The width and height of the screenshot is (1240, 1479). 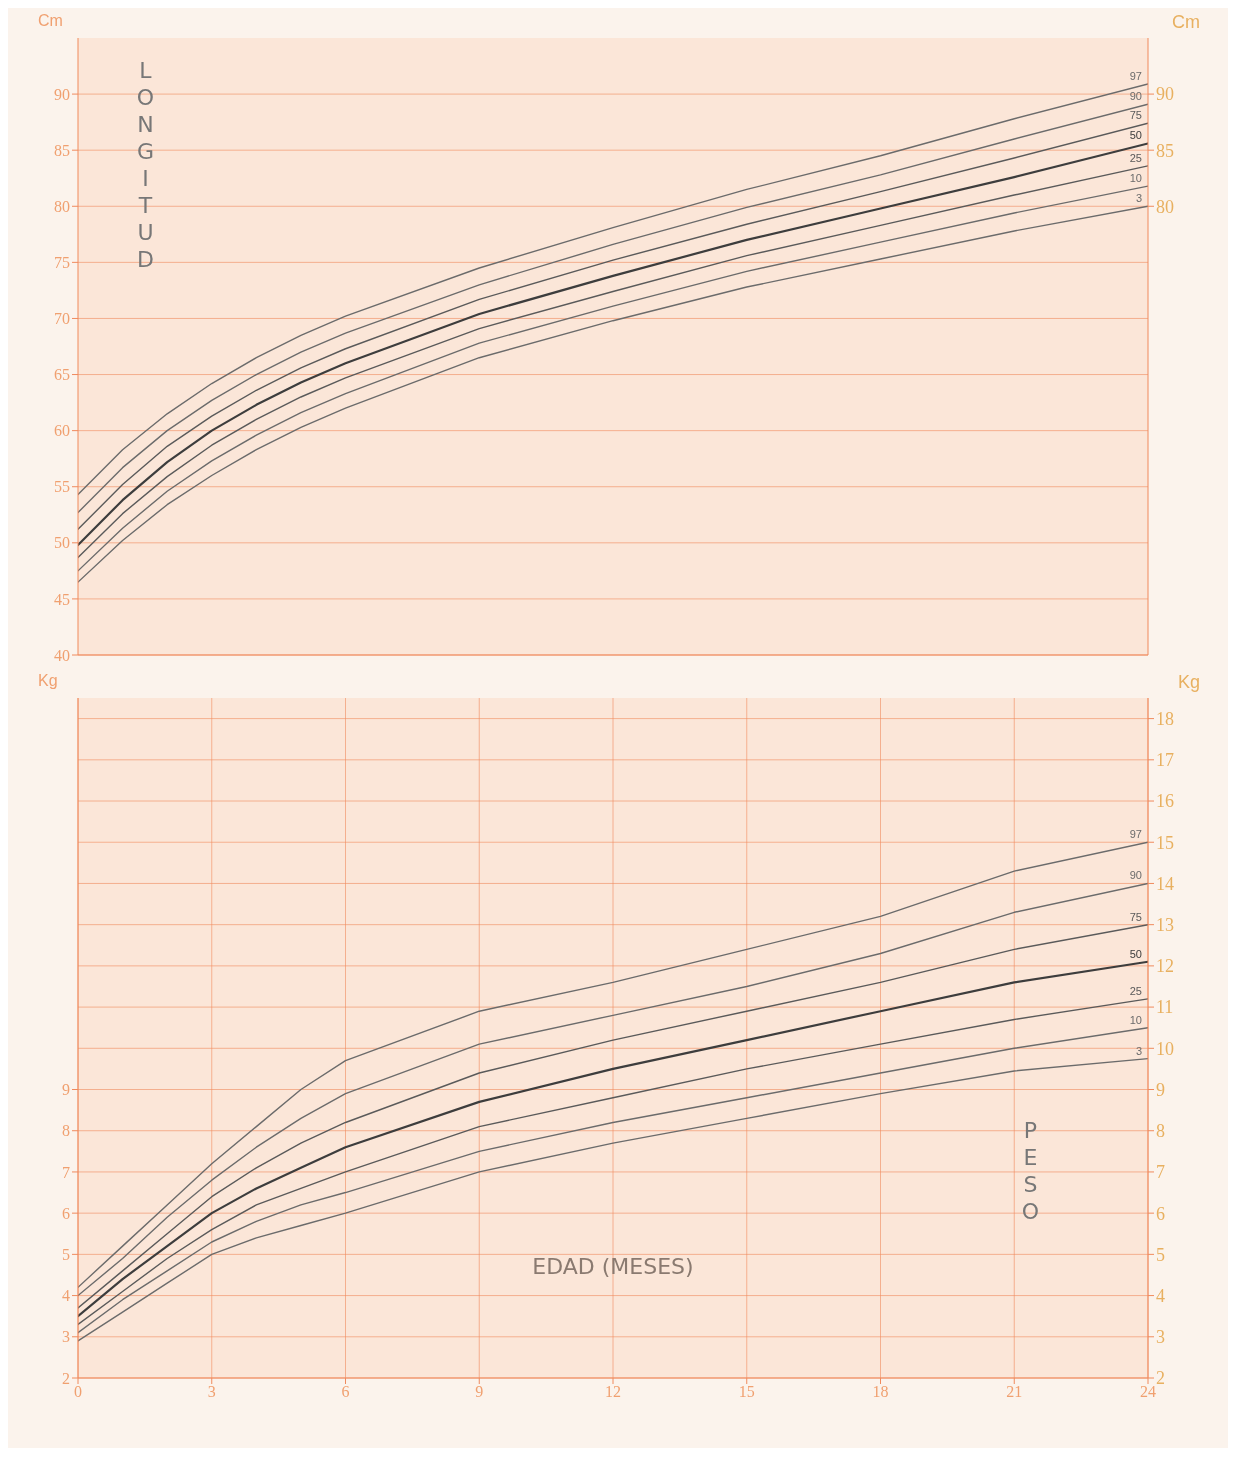 What do you see at coordinates (1030, 1172) in the screenshot?
I see `text: PESO` at bounding box center [1030, 1172].